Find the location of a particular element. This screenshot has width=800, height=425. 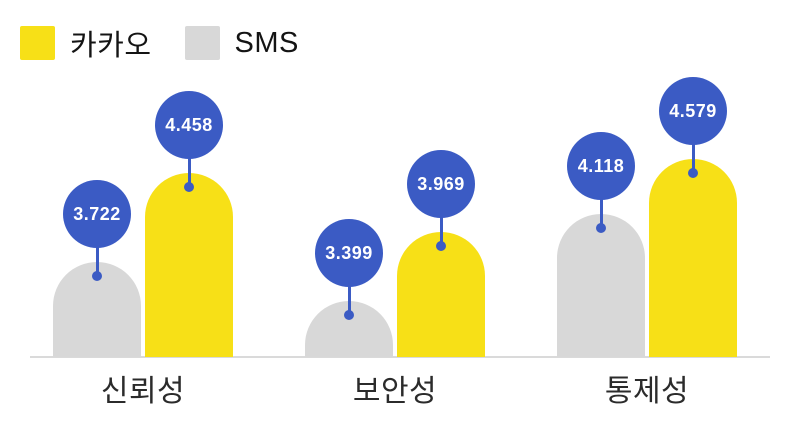

value-marker: 3.722 is located at coordinates (97, 214).